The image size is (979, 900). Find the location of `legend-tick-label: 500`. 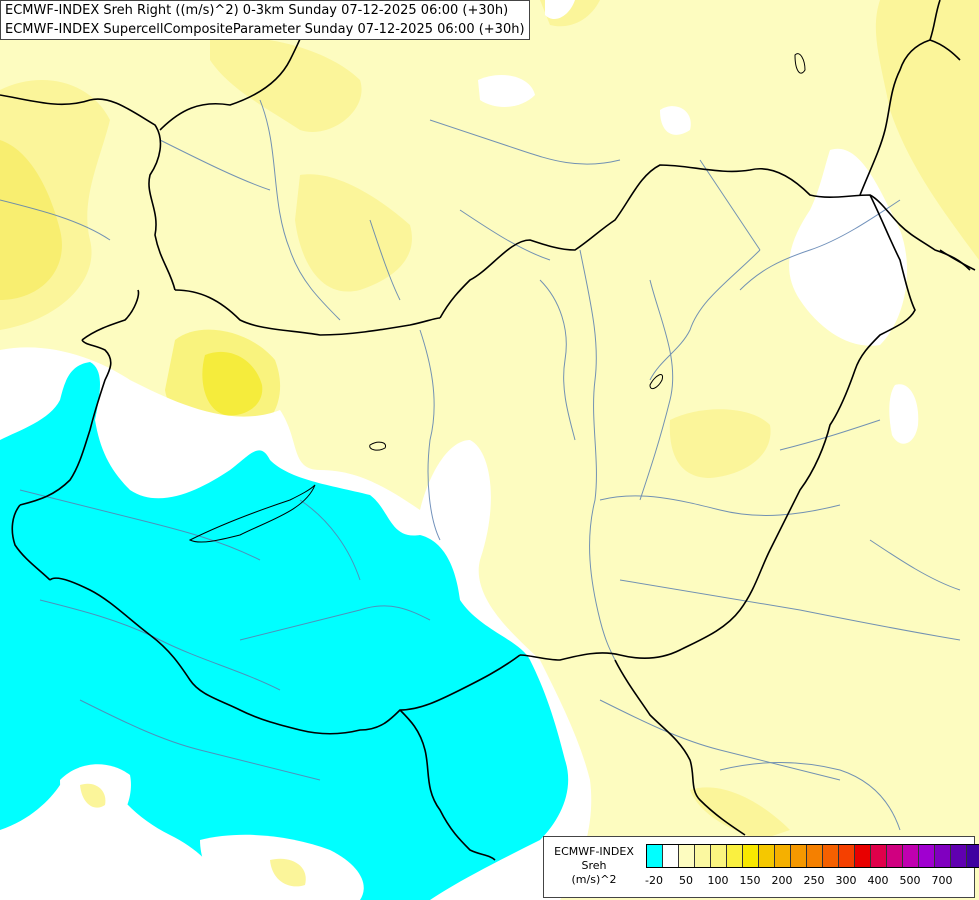

legend-tick-label: 500 is located at coordinates (910, 880).